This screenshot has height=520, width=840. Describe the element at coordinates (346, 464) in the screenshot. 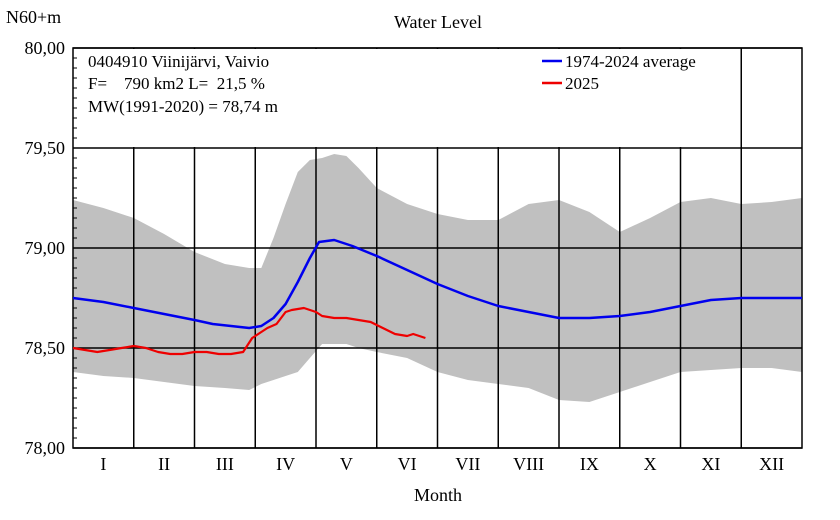

I see `month-label: V` at that location.